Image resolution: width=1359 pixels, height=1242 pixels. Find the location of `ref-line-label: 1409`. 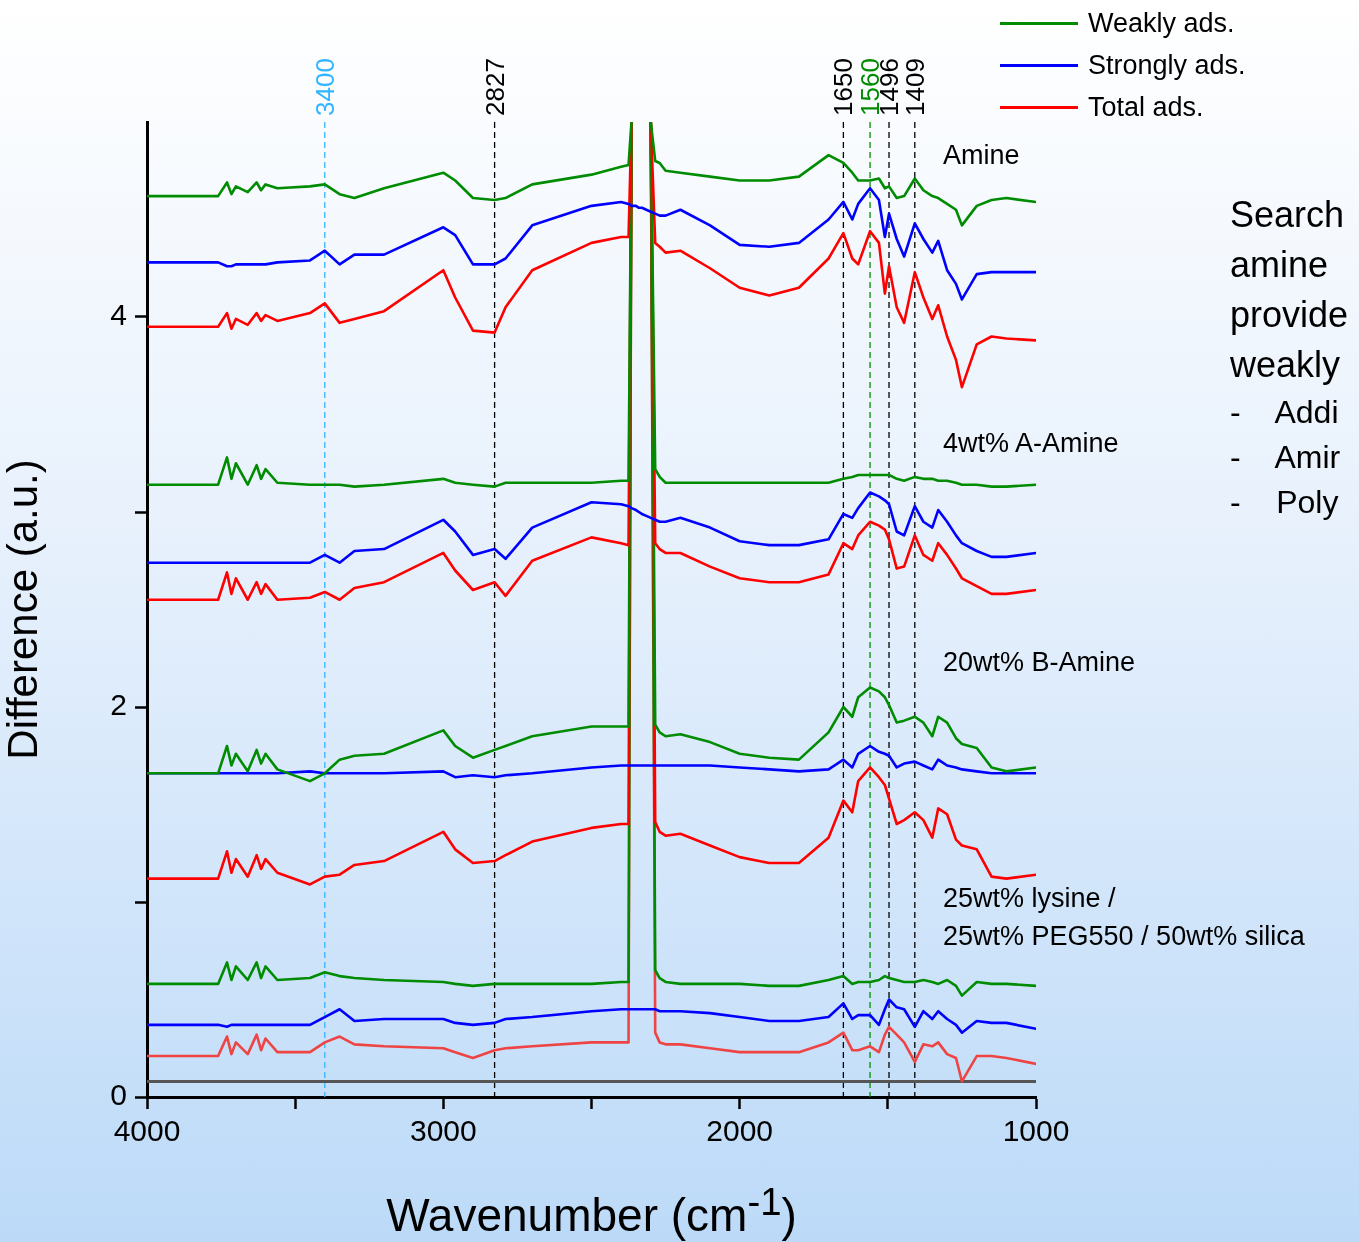

ref-line-label: 1409 is located at coordinates (914, 87).